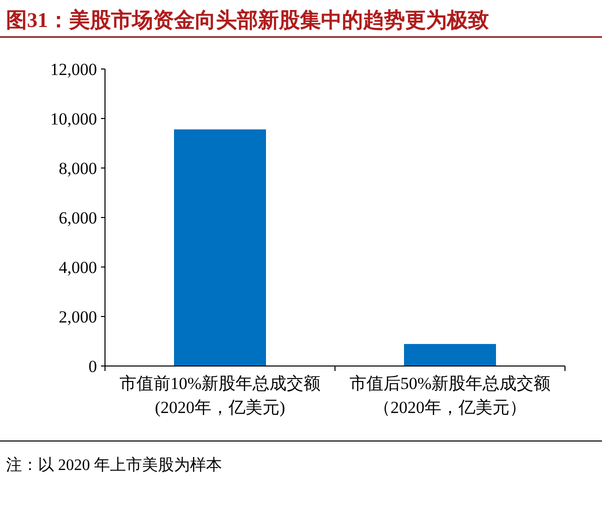  Describe the element at coordinates (77, 267) in the screenshot. I see `y-tick-label: 4,000` at that location.